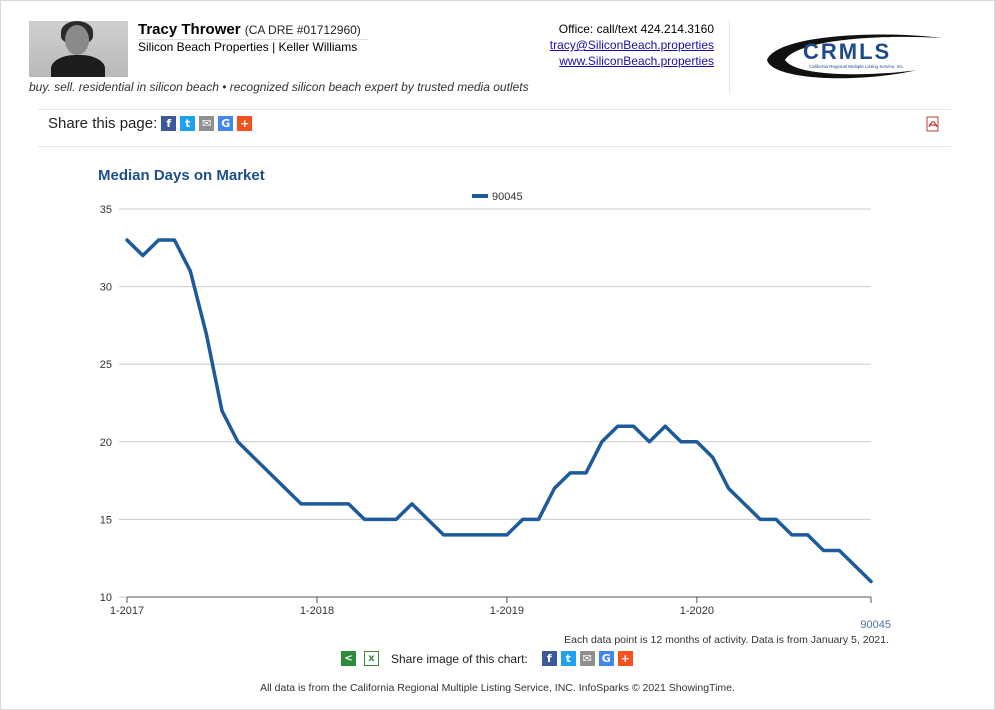  What do you see at coordinates (302, 30) in the screenshot?
I see `agent-license: (CA DRE #01712960)` at bounding box center [302, 30].